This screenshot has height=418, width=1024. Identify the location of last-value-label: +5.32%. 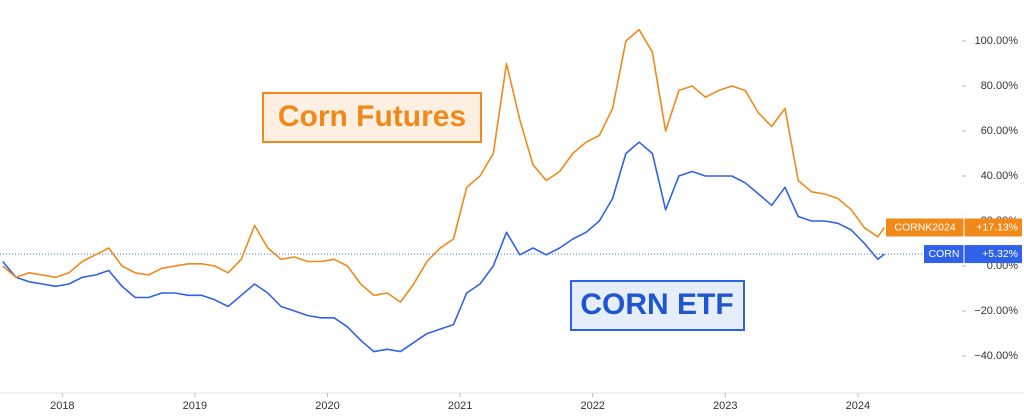
(1000, 254).